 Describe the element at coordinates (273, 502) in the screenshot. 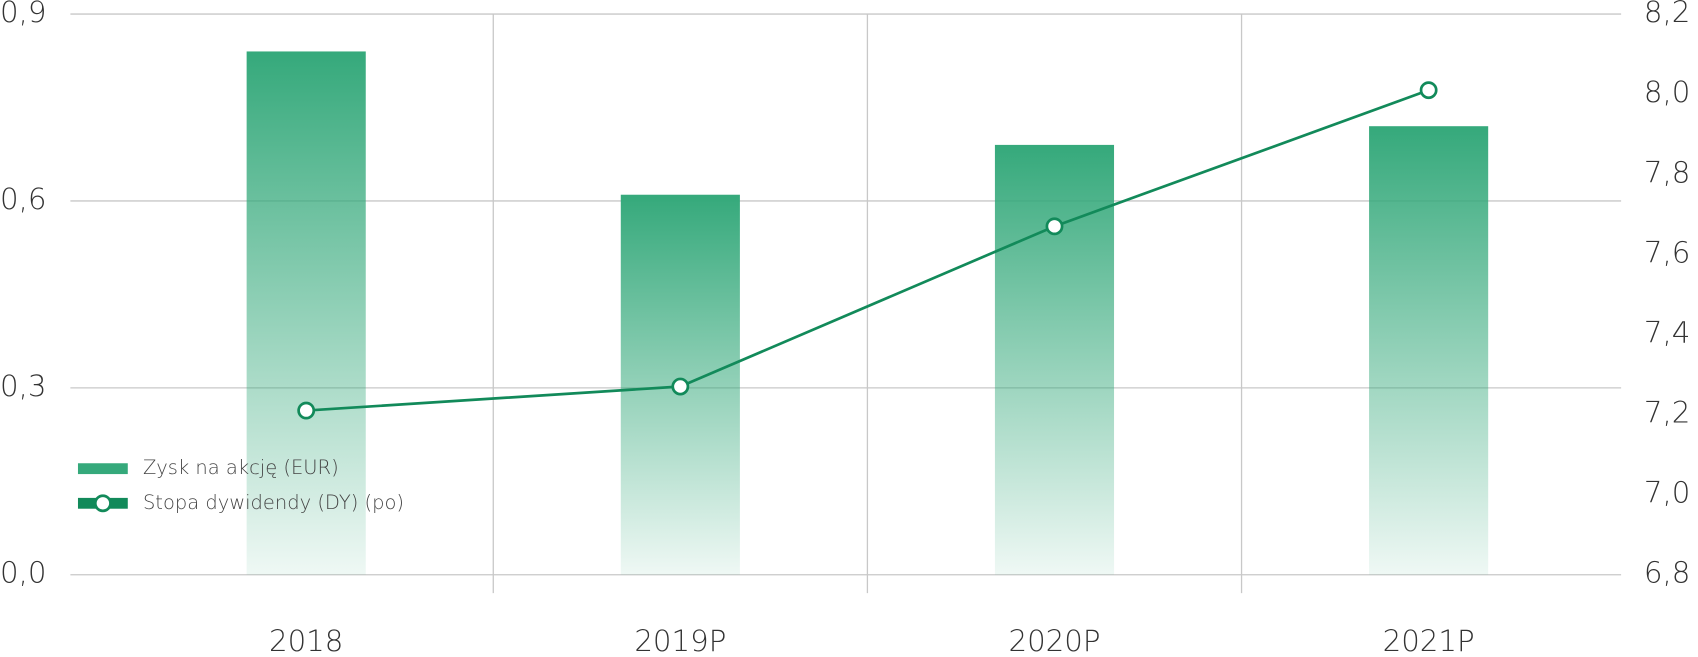

I see `legend-label: Stopa dywidendy (DY) (po)` at that location.